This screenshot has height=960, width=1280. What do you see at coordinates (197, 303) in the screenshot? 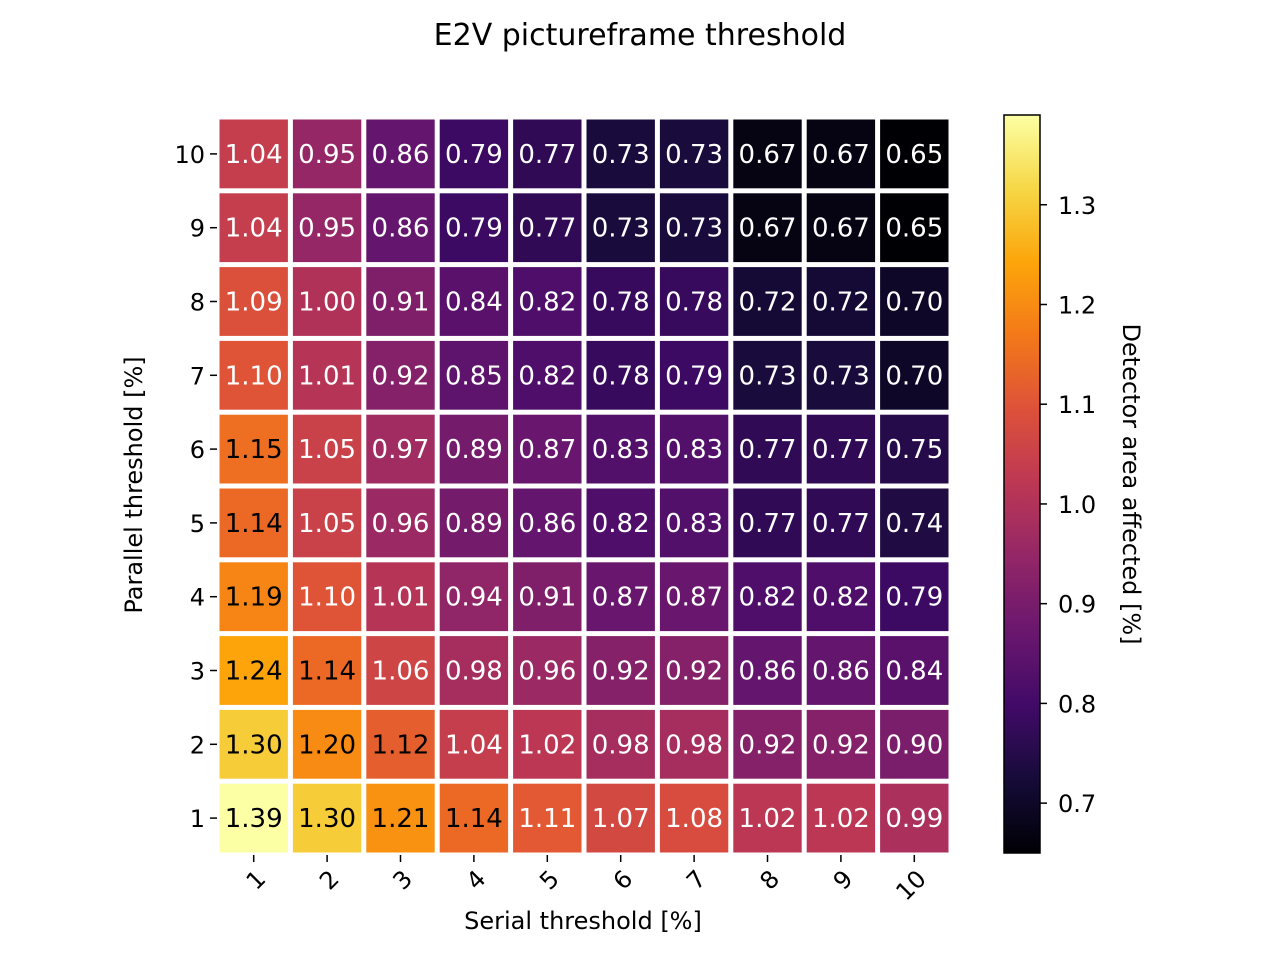
I see `y-tick-label: 8` at bounding box center [197, 303].